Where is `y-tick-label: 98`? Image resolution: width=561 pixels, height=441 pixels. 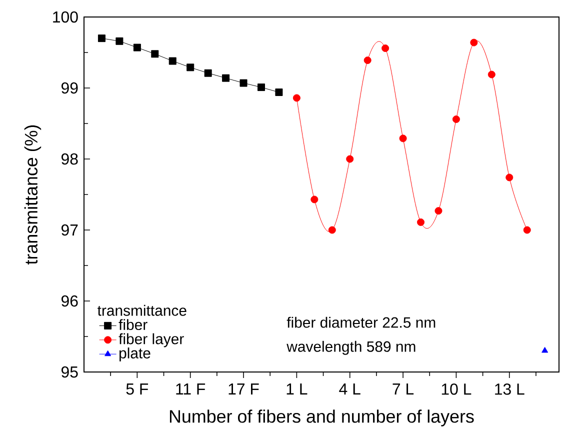
y-tick-label: 98 is located at coordinates (70, 159).